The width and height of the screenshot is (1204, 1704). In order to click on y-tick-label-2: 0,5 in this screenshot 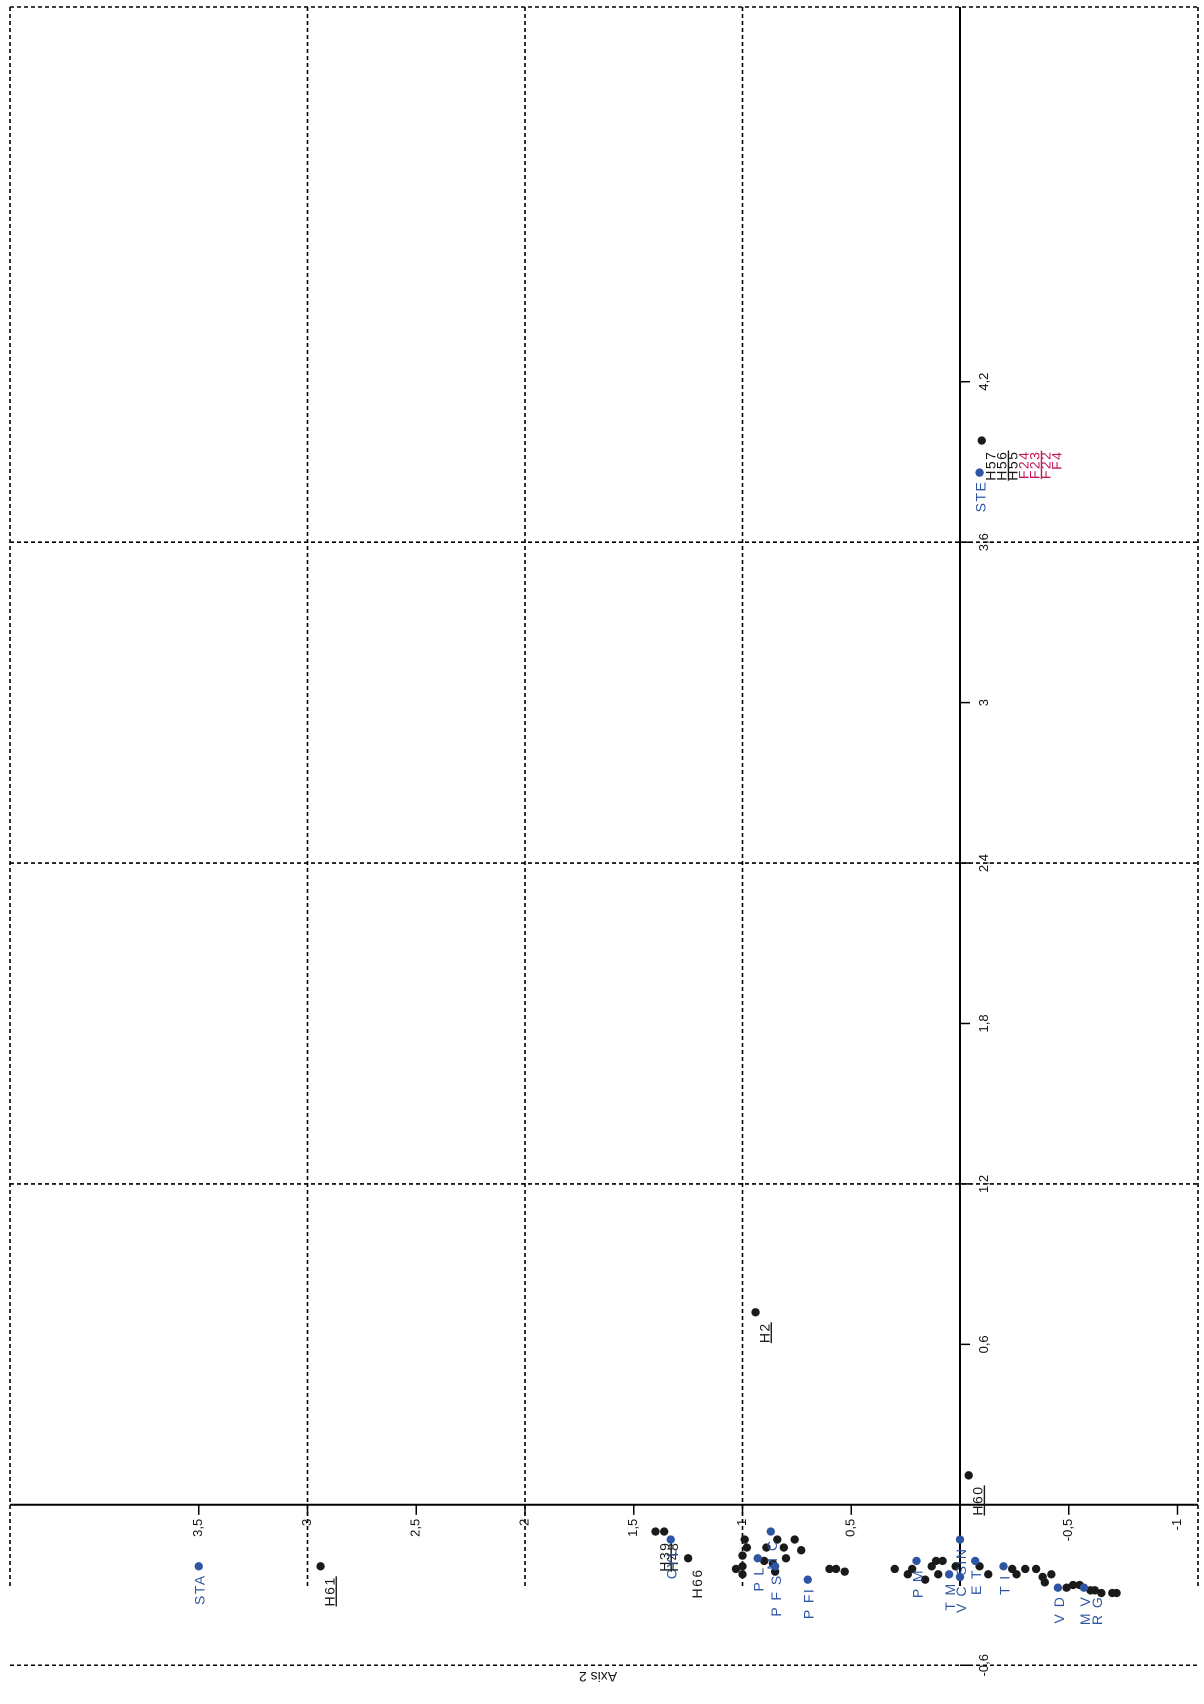, I will do `click(850, 1528)`.